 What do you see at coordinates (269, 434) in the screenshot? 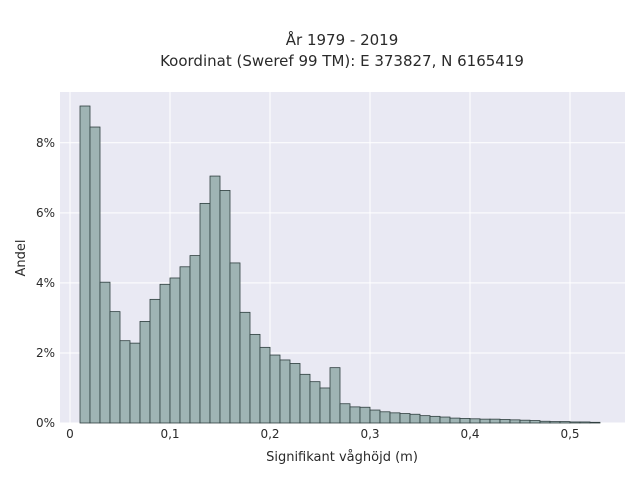
I see `x-tick-label: 0,2` at bounding box center [269, 434].